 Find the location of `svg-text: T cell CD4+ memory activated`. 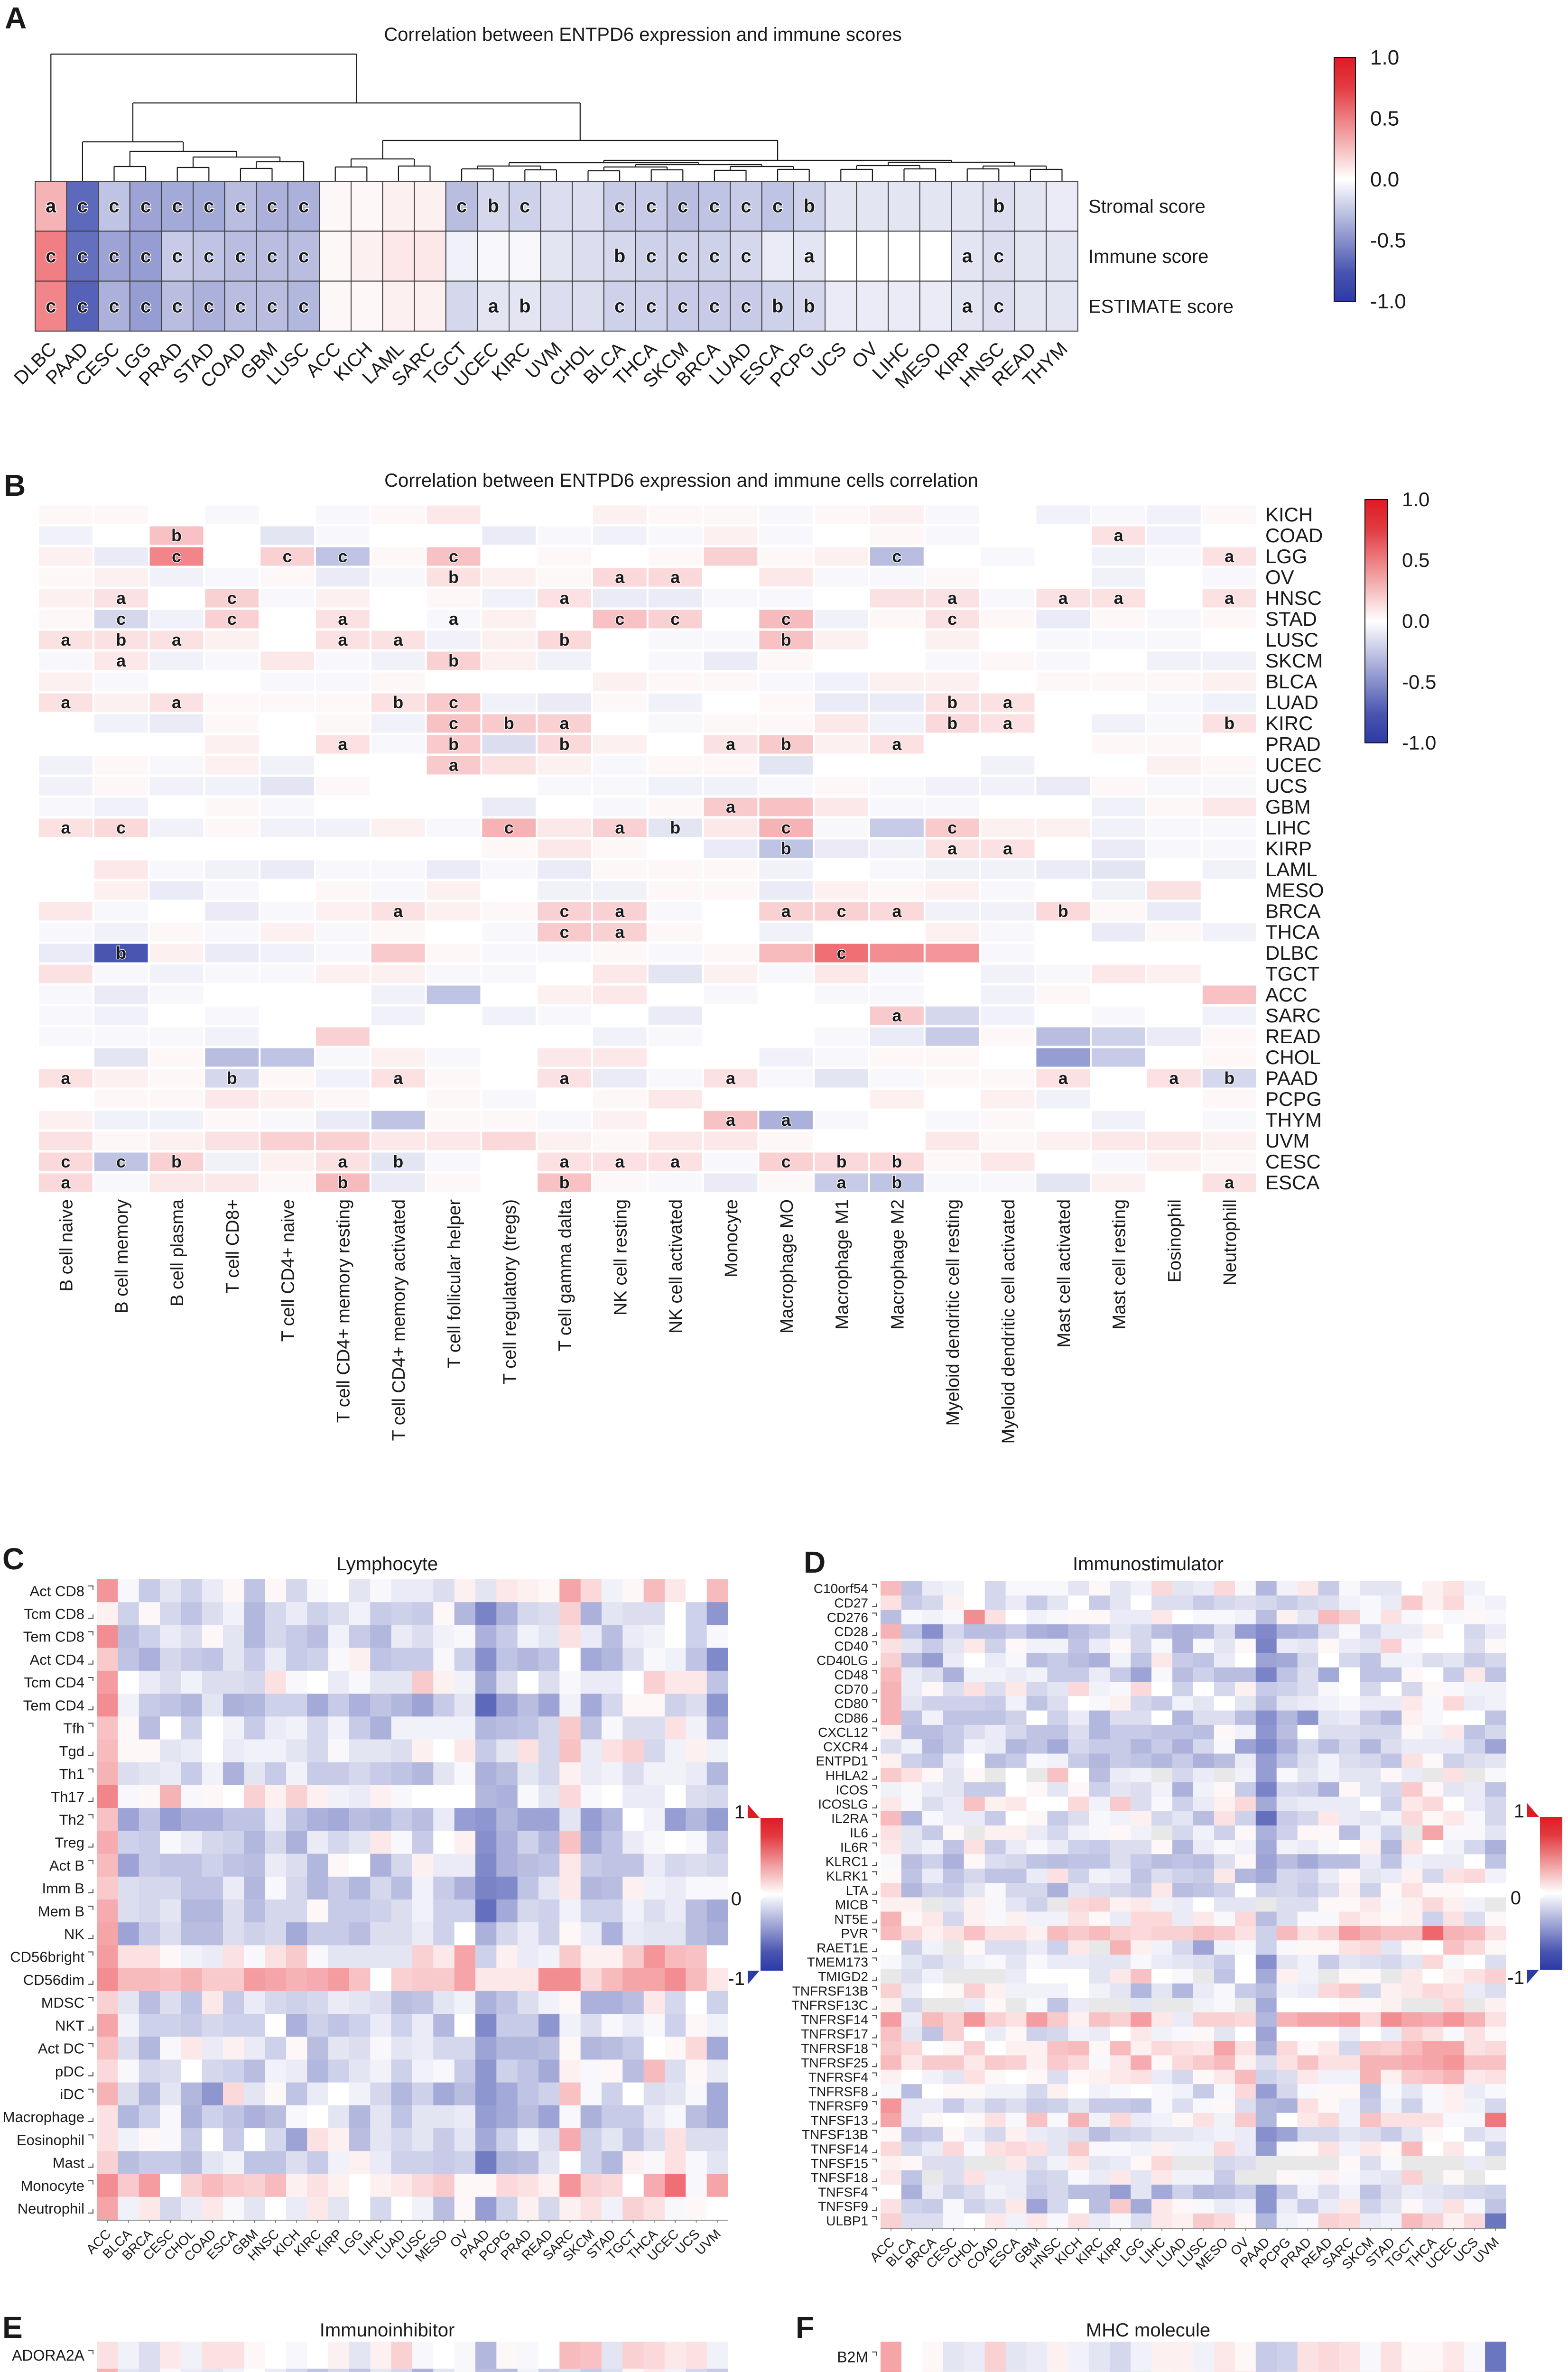

svg-text: T cell CD4+ memory activated is located at coordinates (399, 1320).